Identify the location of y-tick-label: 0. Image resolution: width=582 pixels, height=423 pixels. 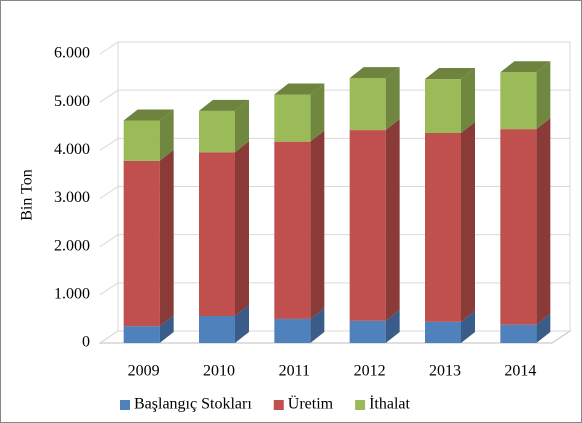
(86, 342).